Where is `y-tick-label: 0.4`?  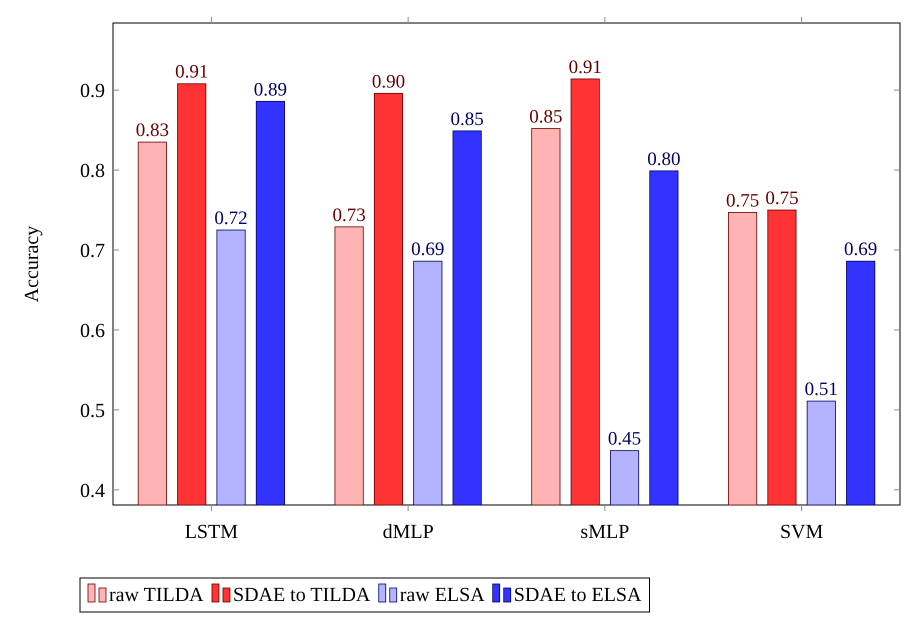
y-tick-label: 0.4 is located at coordinates (92, 491).